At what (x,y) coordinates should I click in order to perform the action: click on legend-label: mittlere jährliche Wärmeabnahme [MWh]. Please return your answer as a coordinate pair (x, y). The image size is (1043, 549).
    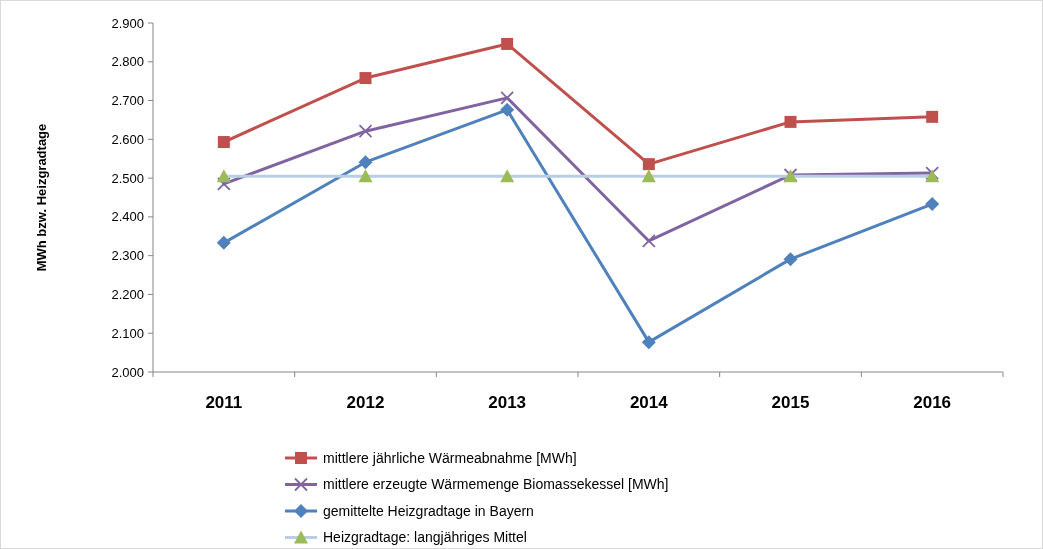
    Looking at the image, I should click on (450, 457).